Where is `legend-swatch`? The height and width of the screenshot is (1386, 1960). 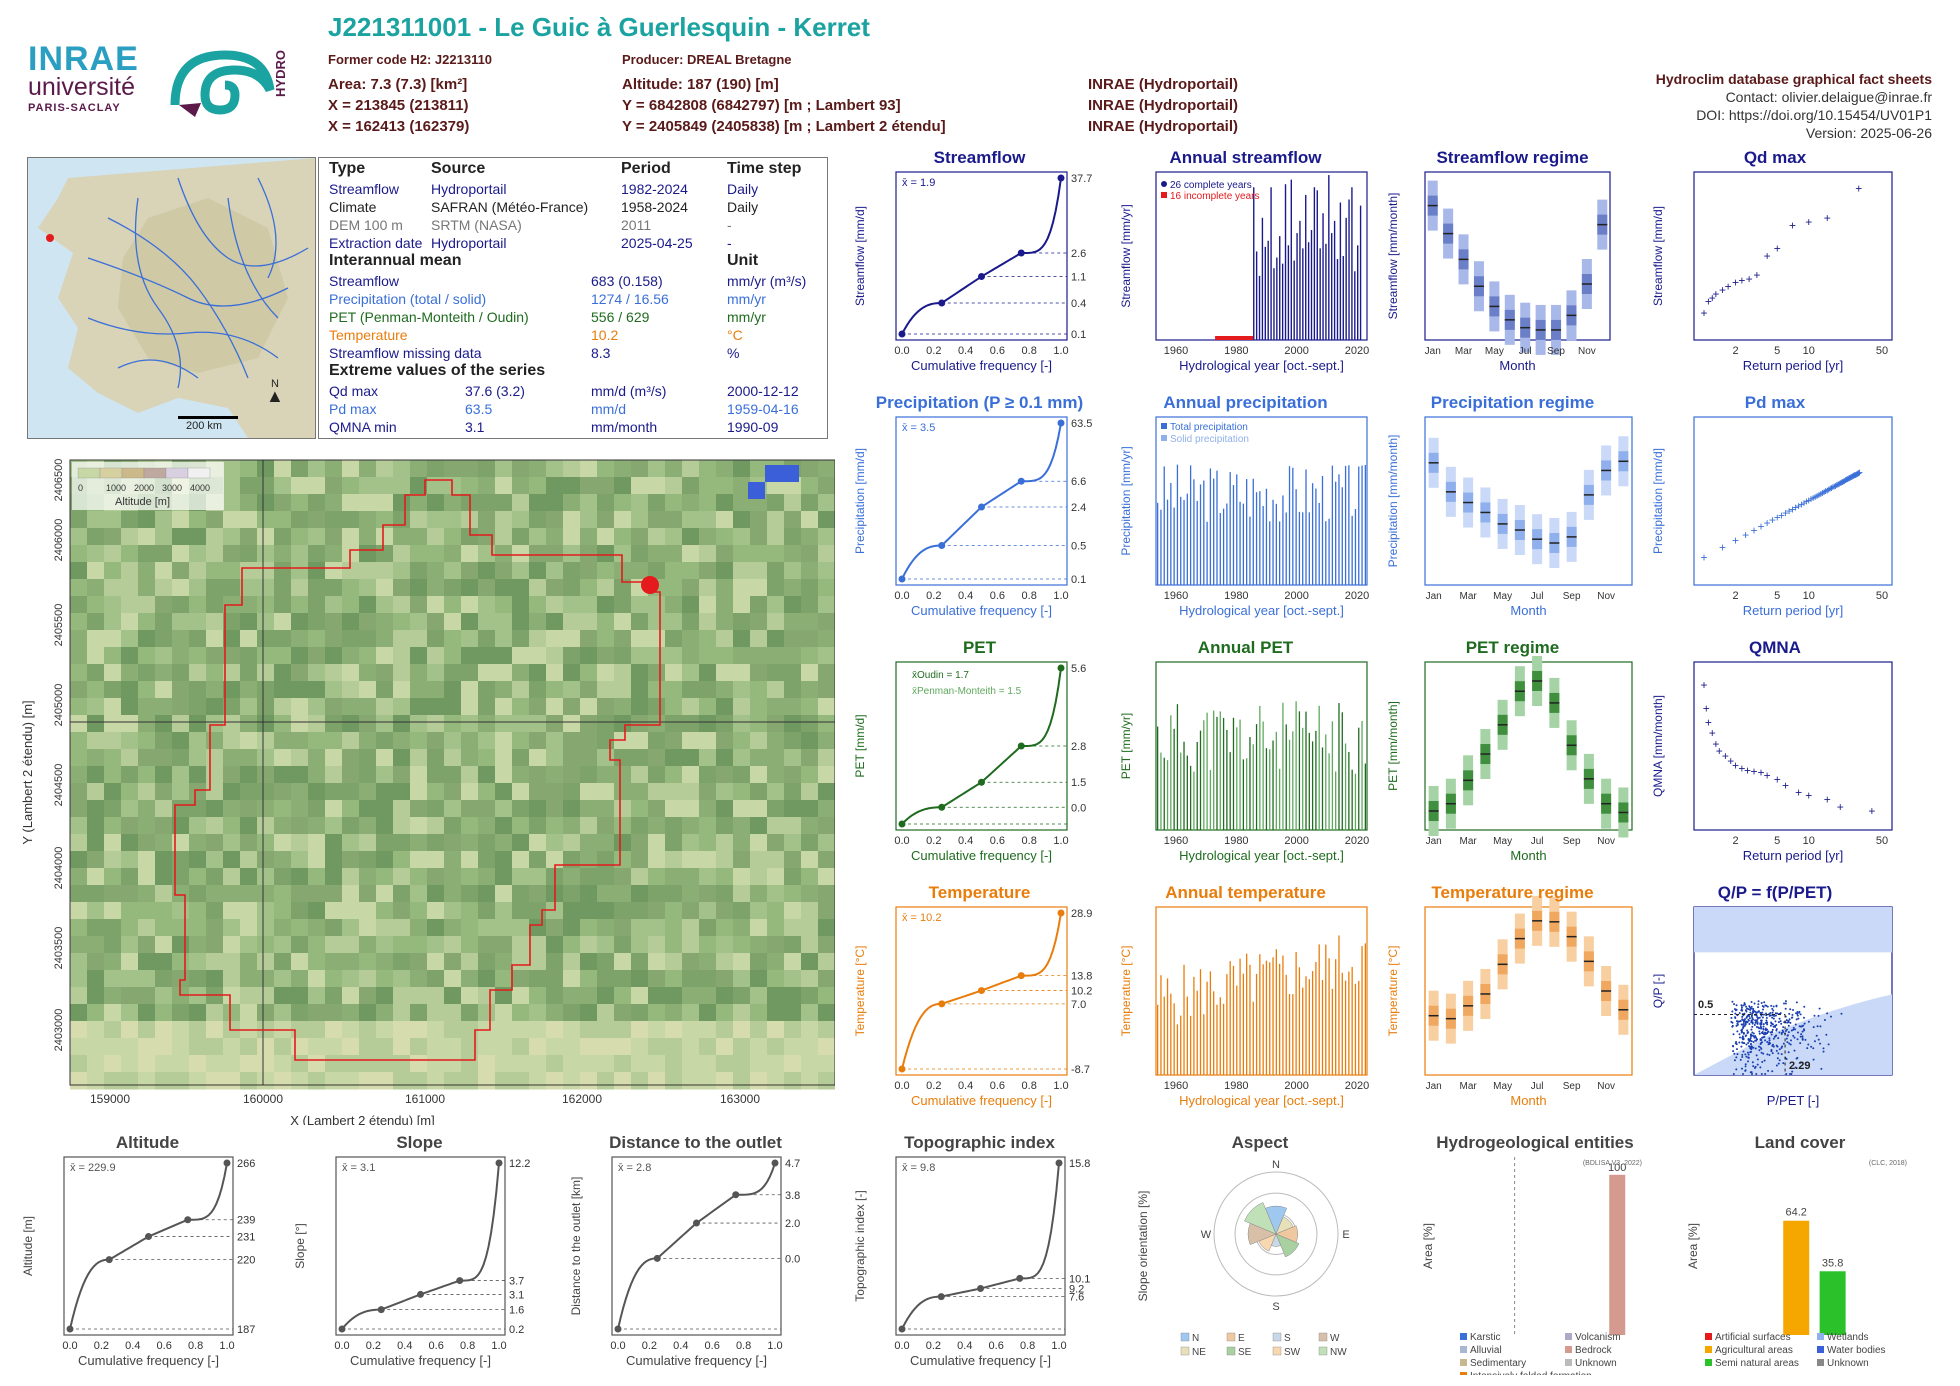
legend-swatch is located at coordinates (1277, 1351).